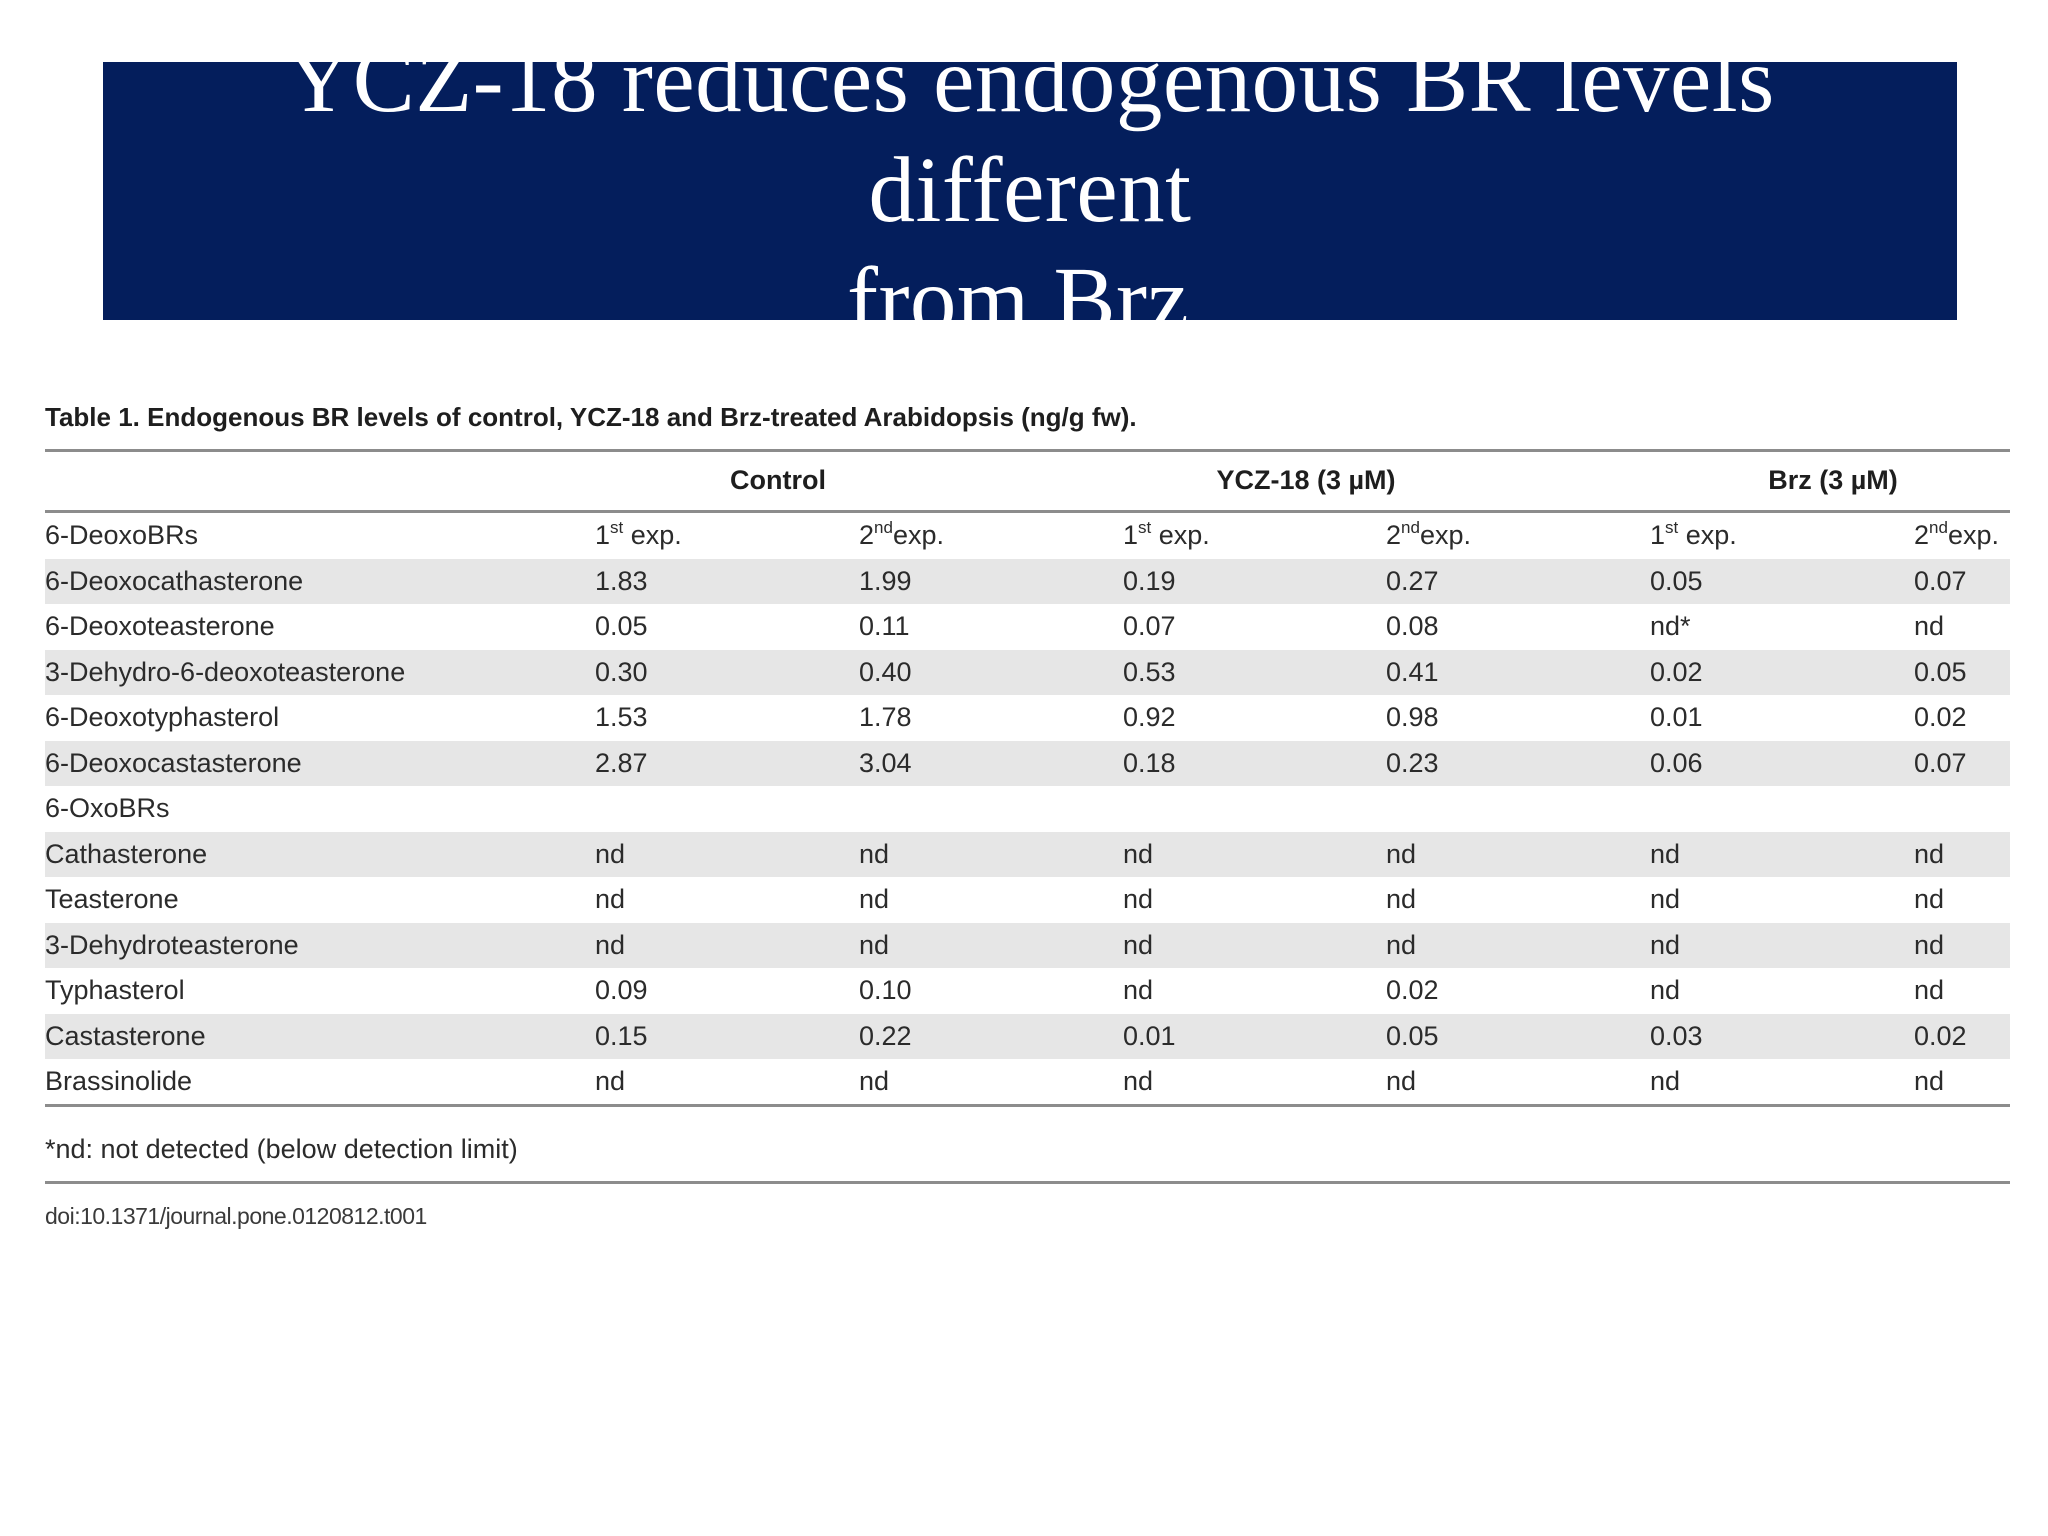 Image resolution: width=2048 pixels, height=1536 pixels. What do you see at coordinates (1027, 1182) in the screenshot?
I see `footnote-rule` at bounding box center [1027, 1182].